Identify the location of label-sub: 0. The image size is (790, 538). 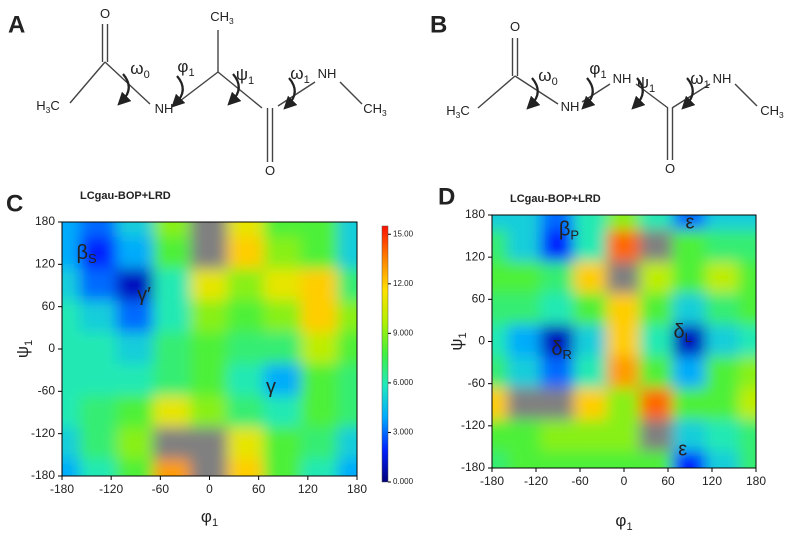
(555, 82).